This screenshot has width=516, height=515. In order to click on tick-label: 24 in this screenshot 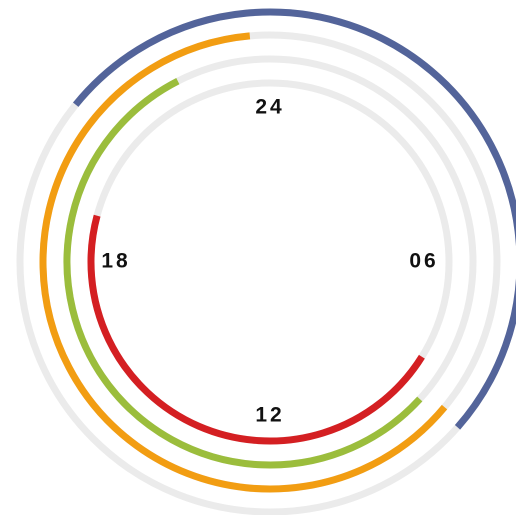, I will do `click(269, 107)`.